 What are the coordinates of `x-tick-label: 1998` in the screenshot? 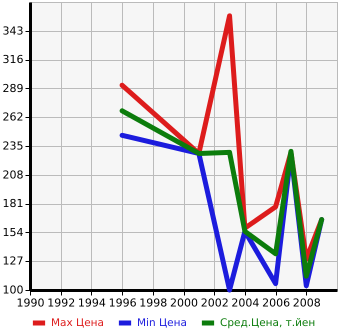 It's located at (153, 303).